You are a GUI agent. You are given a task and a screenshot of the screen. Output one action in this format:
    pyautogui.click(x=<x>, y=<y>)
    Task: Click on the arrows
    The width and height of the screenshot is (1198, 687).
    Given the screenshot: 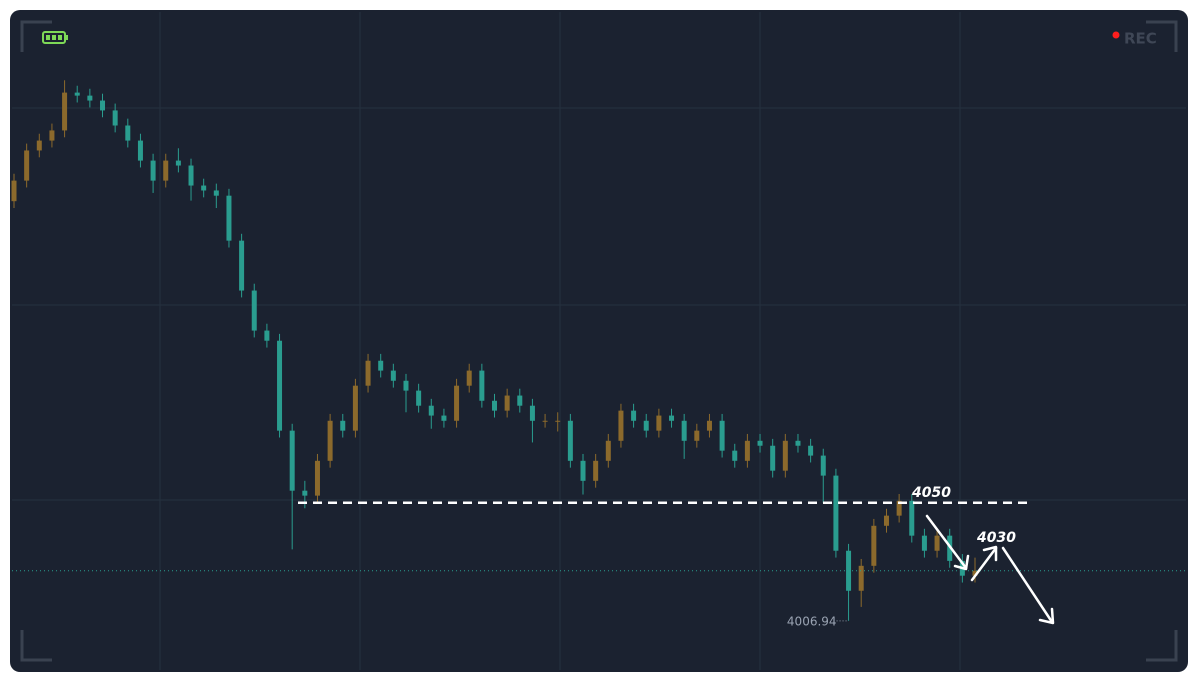 What is the action you would take?
    pyautogui.click(x=990, y=569)
    